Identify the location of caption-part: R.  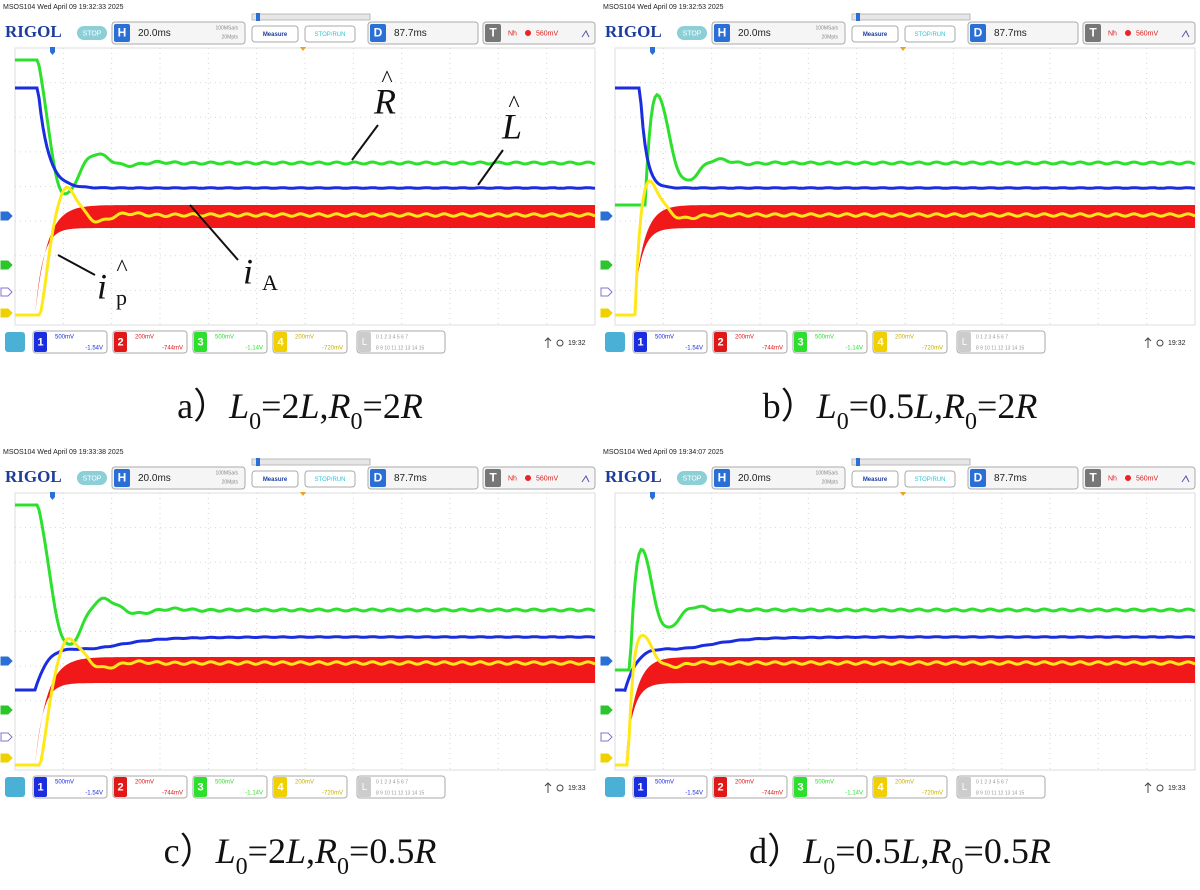
(940, 851).